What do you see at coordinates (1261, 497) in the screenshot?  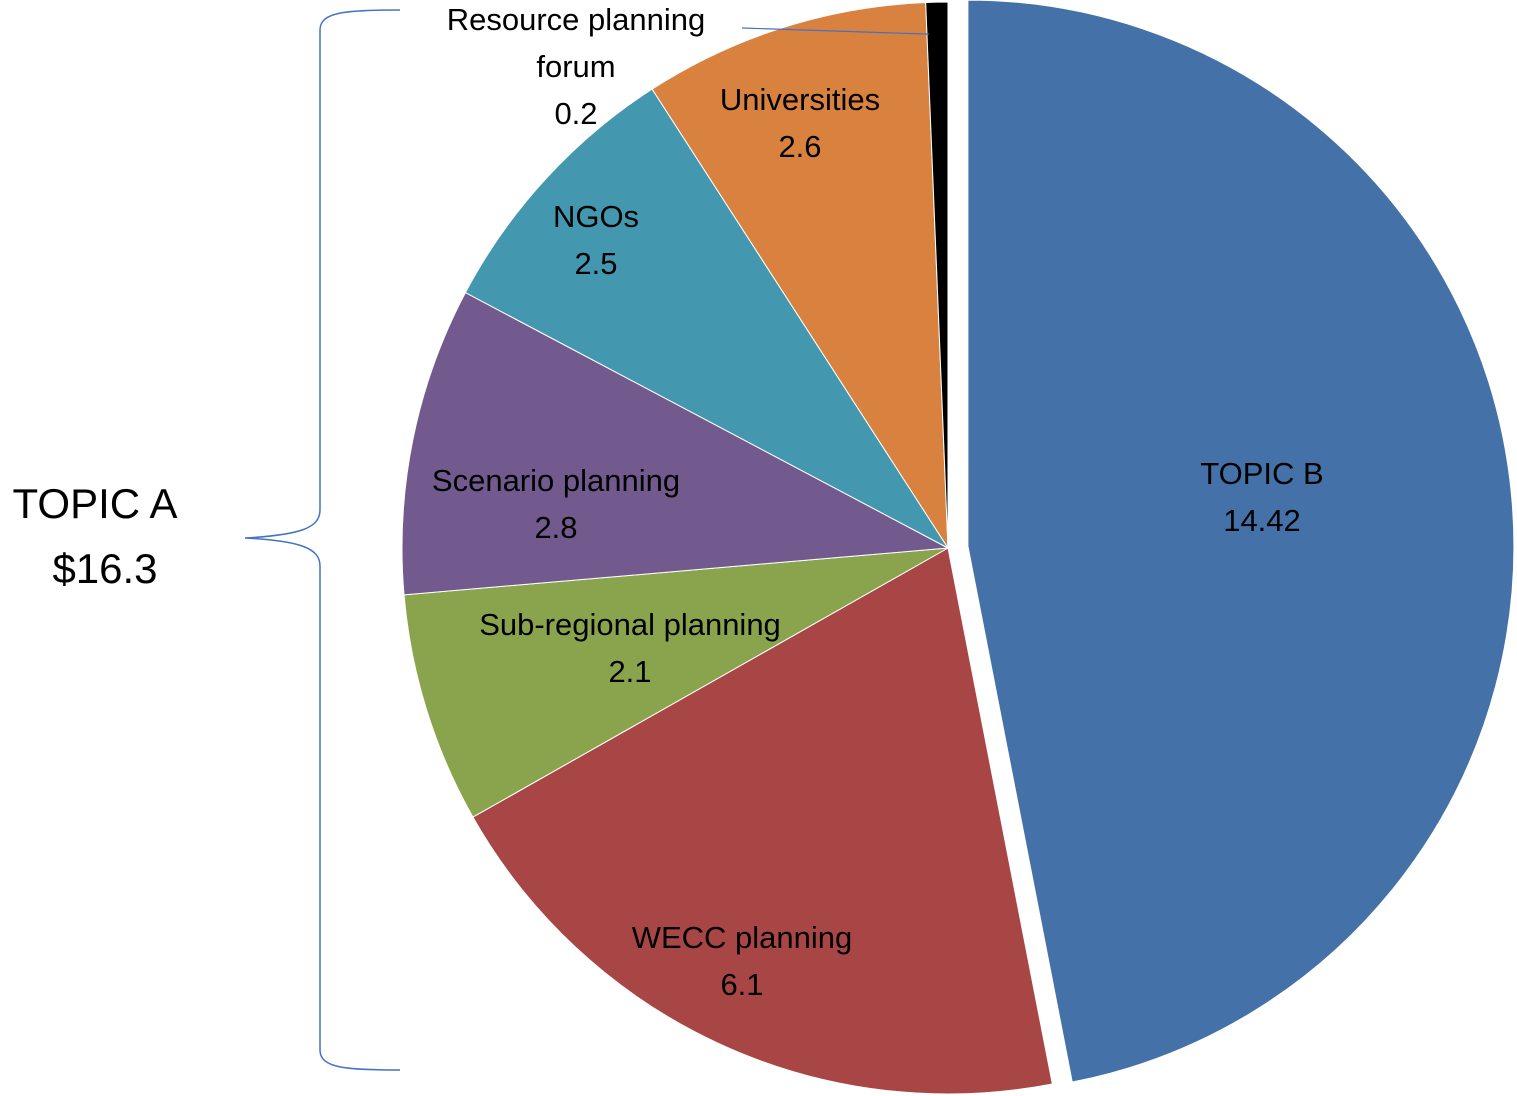 I see `slice-label-topic-b: TOPIC B 14.42` at bounding box center [1261, 497].